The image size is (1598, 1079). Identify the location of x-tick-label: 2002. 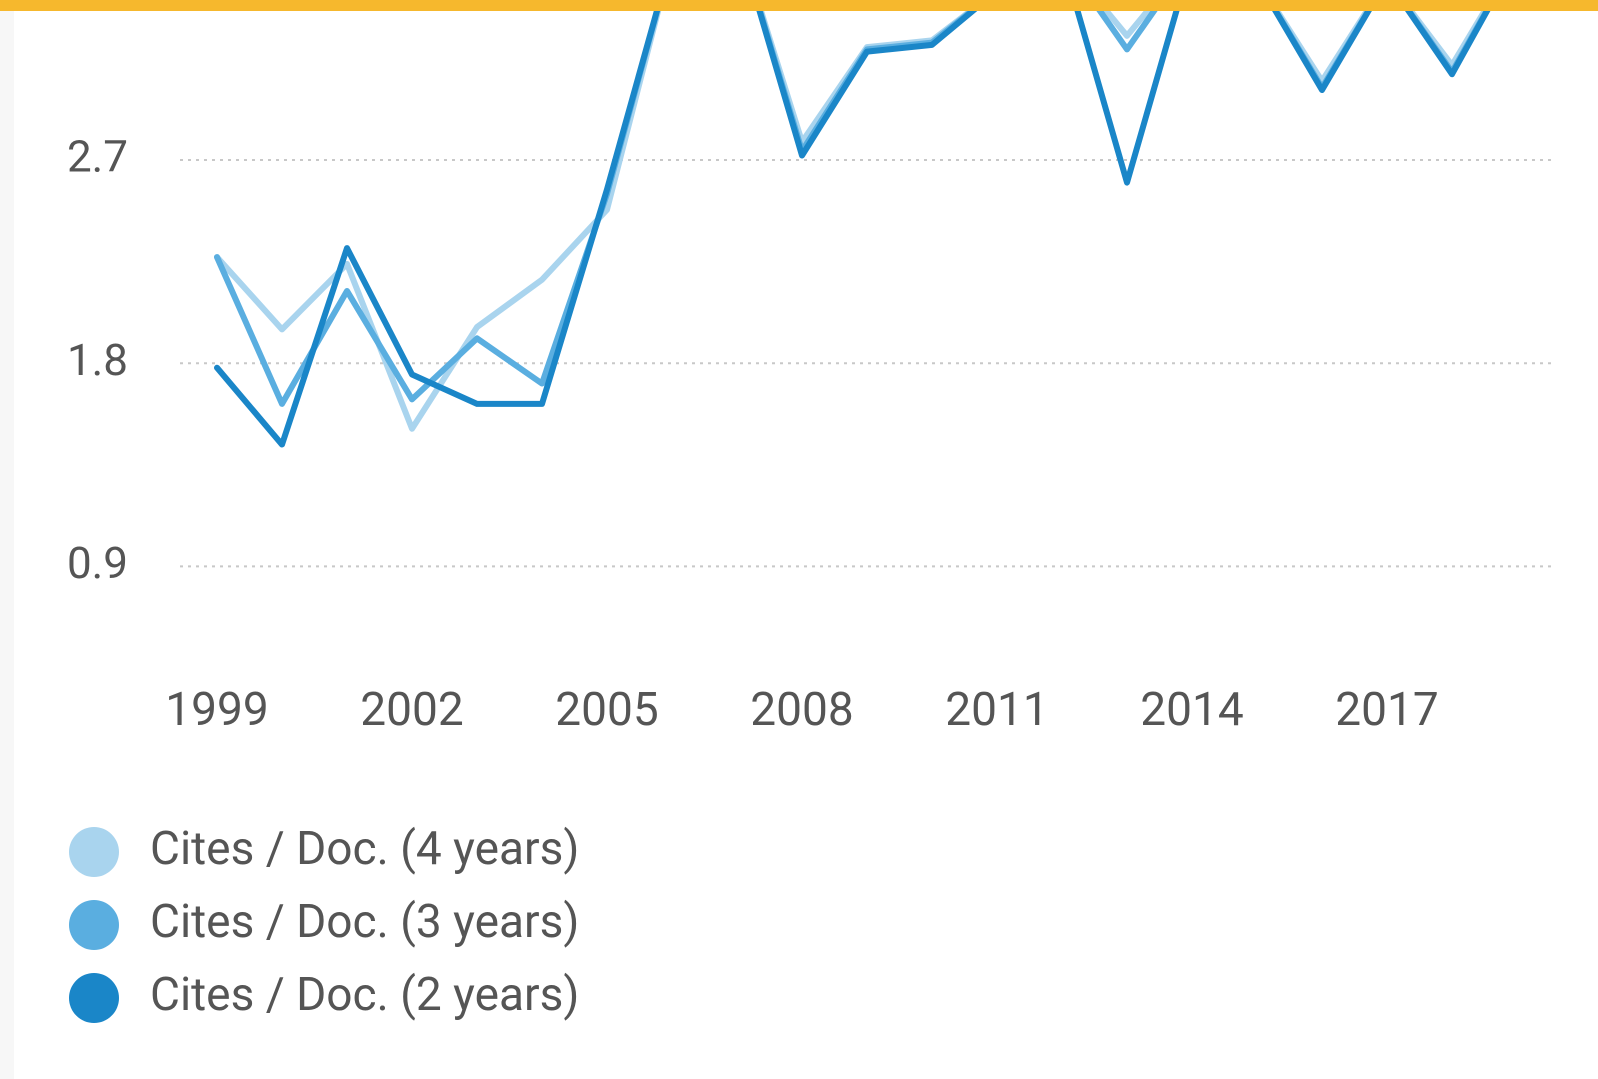
(411, 710).